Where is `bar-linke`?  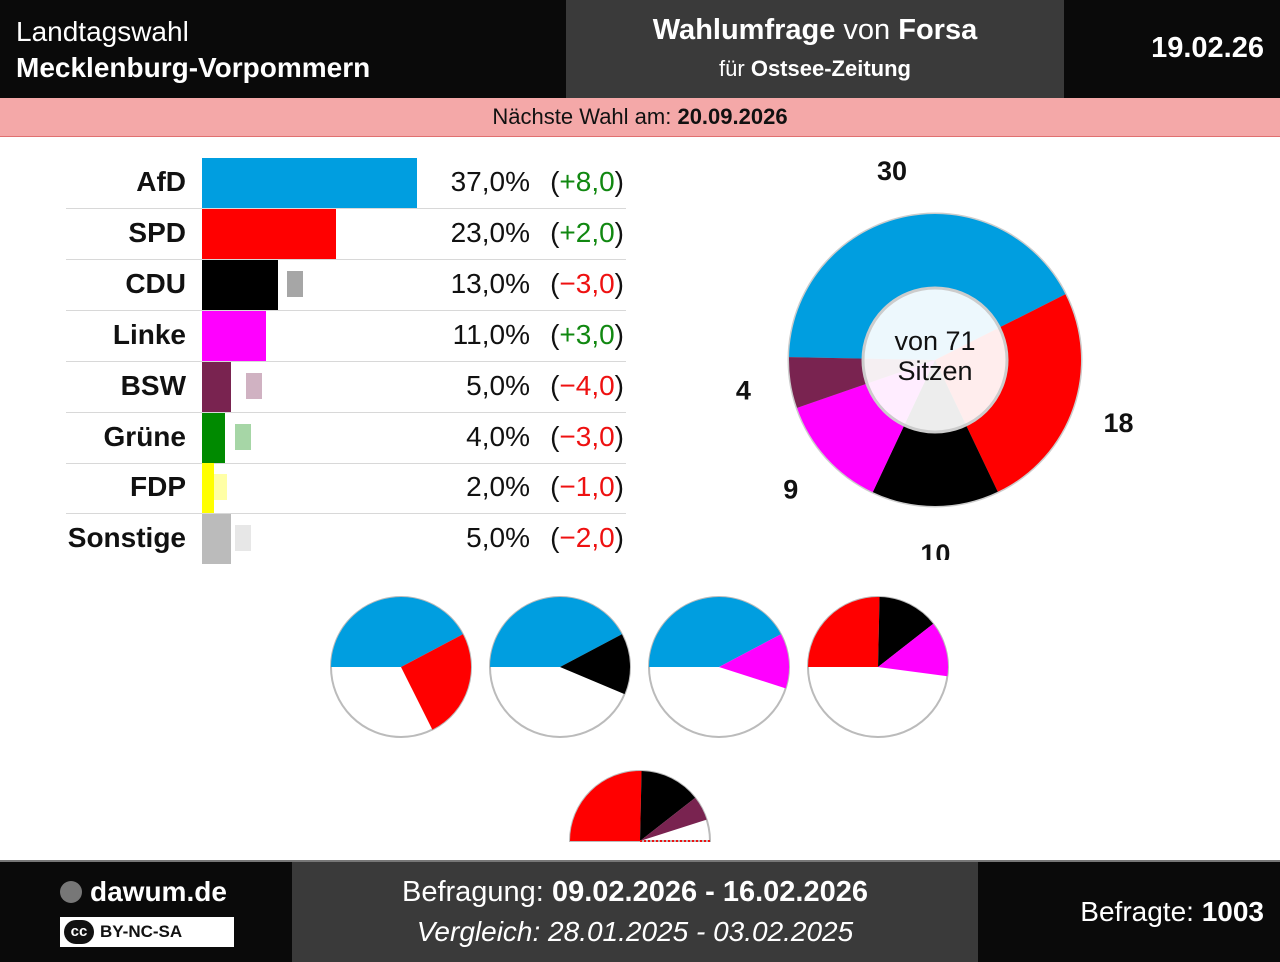 bar-linke is located at coordinates (234, 335).